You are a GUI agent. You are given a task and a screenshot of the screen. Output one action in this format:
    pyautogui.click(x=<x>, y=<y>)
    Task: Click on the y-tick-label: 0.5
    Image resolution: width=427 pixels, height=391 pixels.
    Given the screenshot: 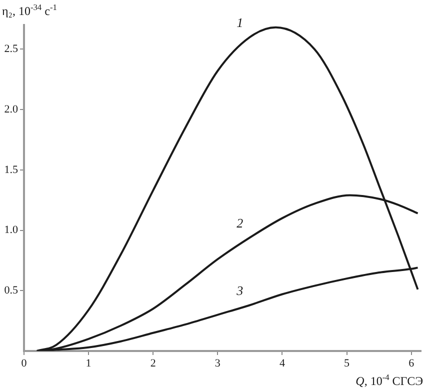 What is the action you would take?
    pyautogui.click(x=11, y=290)
    